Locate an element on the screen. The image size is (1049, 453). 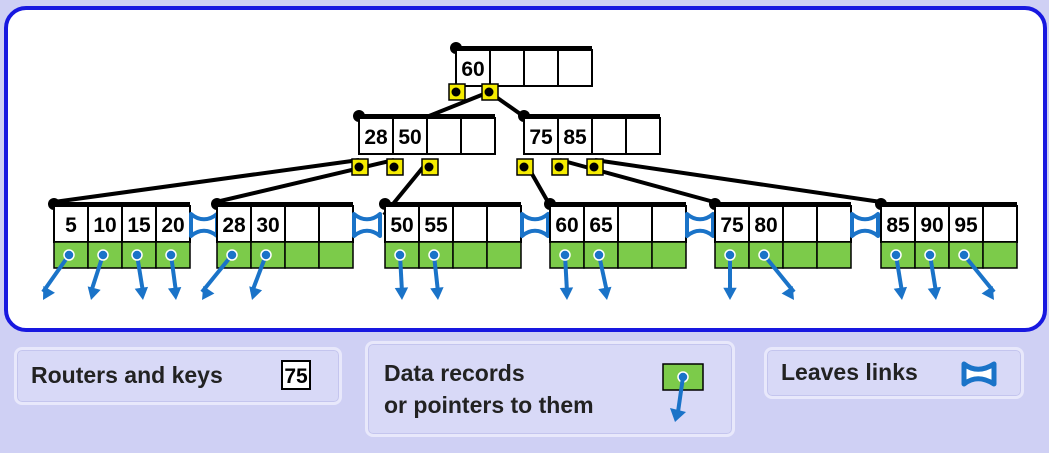
root-router-1-dot is located at coordinates (489, 92).